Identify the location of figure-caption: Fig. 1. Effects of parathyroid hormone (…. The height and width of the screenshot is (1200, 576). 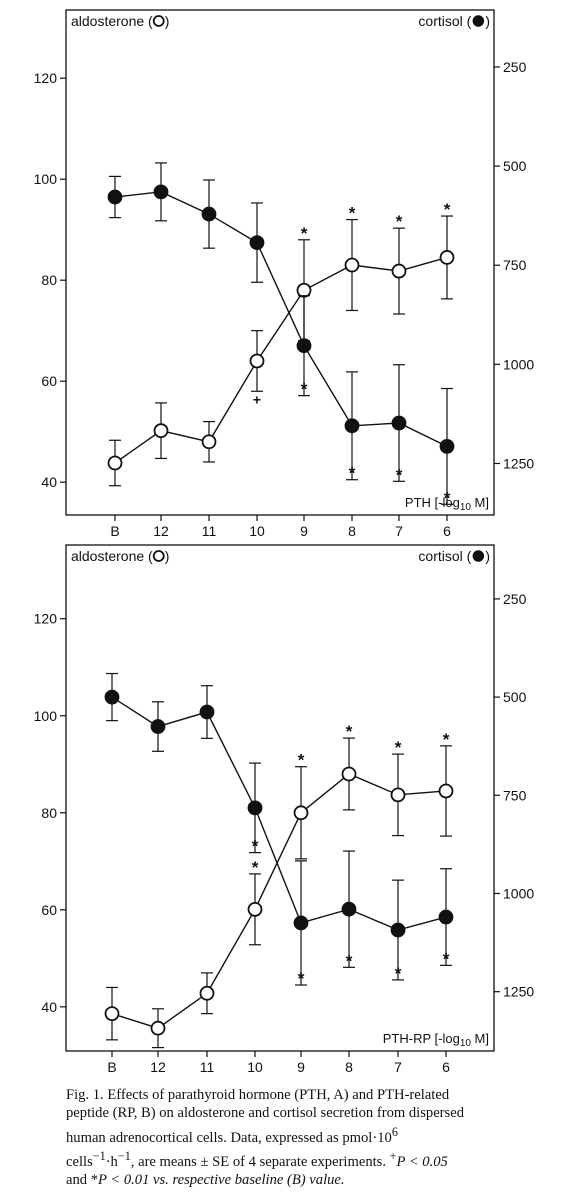
(314, 1137).